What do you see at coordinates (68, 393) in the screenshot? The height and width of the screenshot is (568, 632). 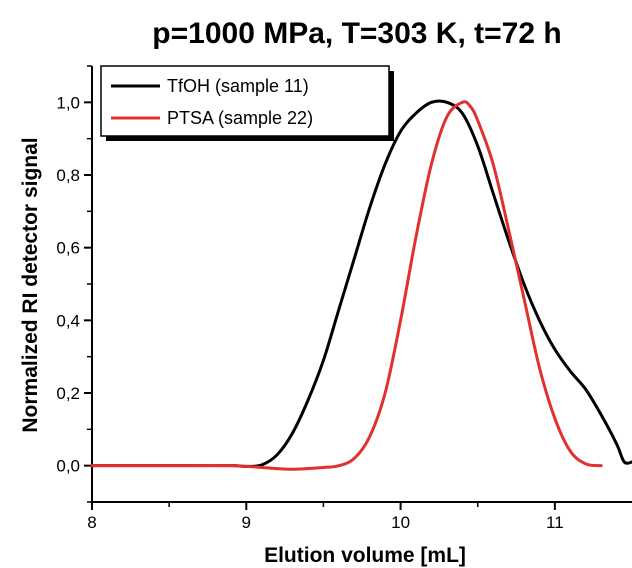 I see `y-tick-label: 0,2` at bounding box center [68, 393].